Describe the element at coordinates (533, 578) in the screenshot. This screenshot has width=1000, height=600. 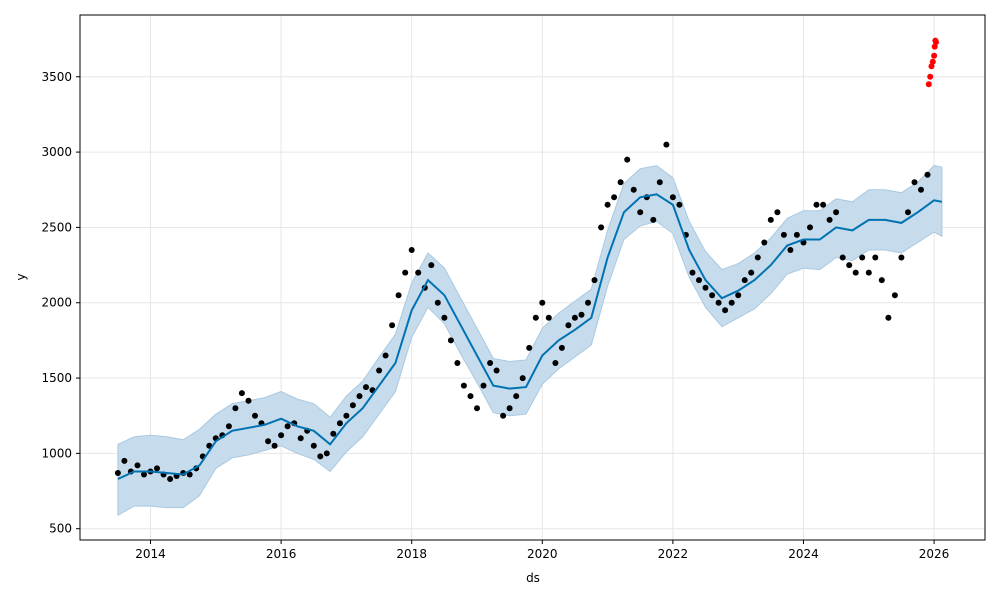
I see `x-axis-label: ds` at that location.